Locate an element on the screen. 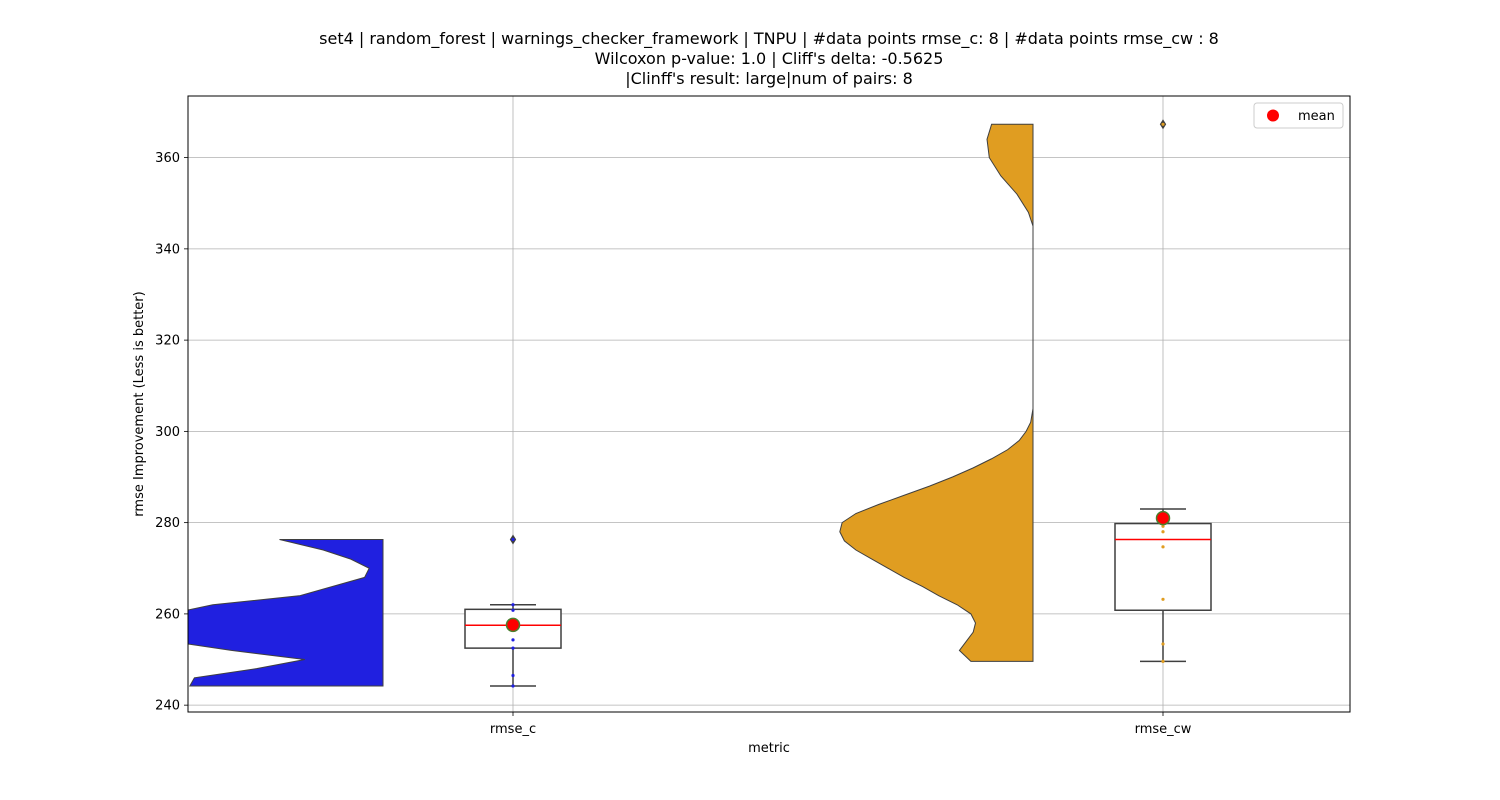 The image size is (1500, 800). y-tick-label: 320 is located at coordinates (167, 341).